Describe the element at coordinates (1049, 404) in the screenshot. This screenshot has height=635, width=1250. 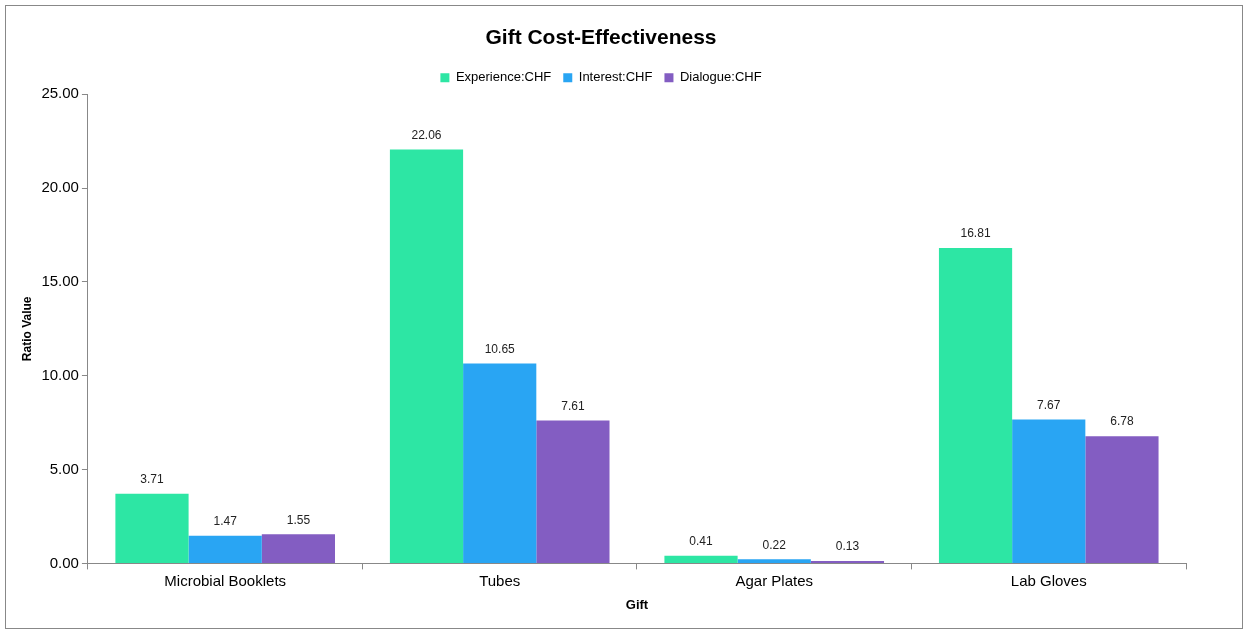
I see `data-label: 7.67` at that location.